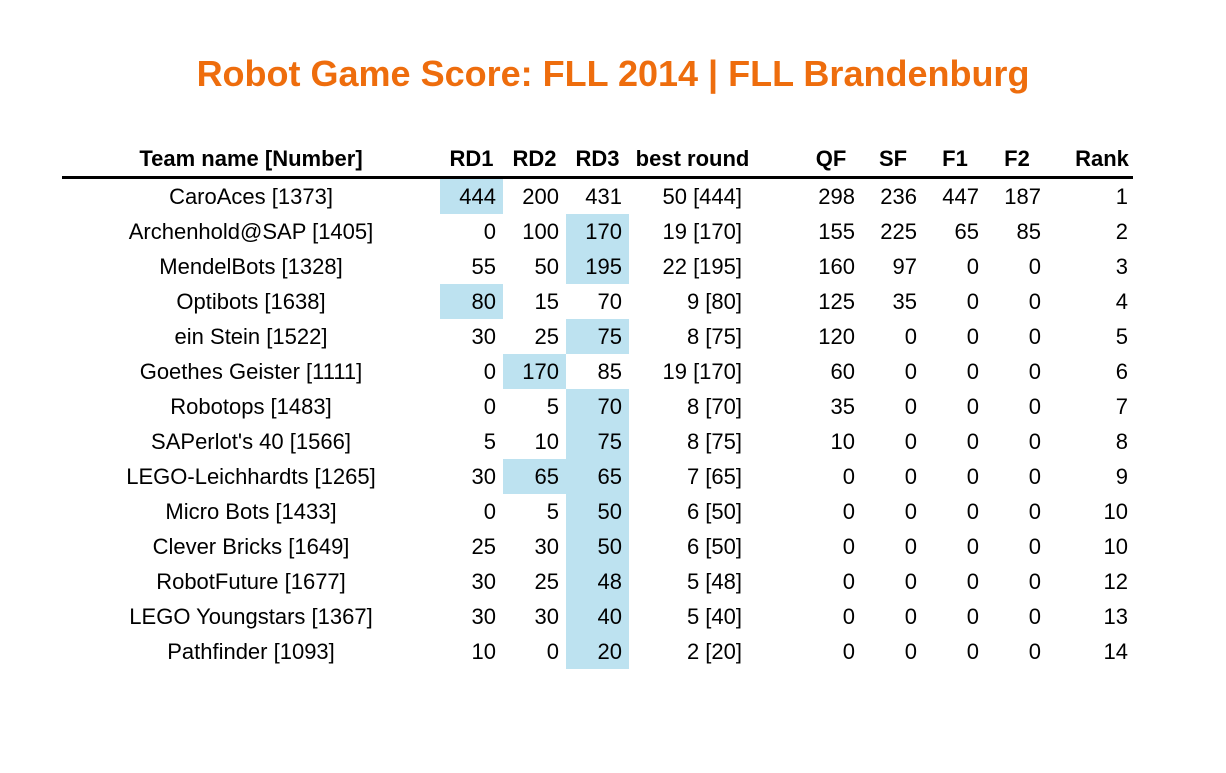  I want to click on header-spacer, so click(1059, 160).